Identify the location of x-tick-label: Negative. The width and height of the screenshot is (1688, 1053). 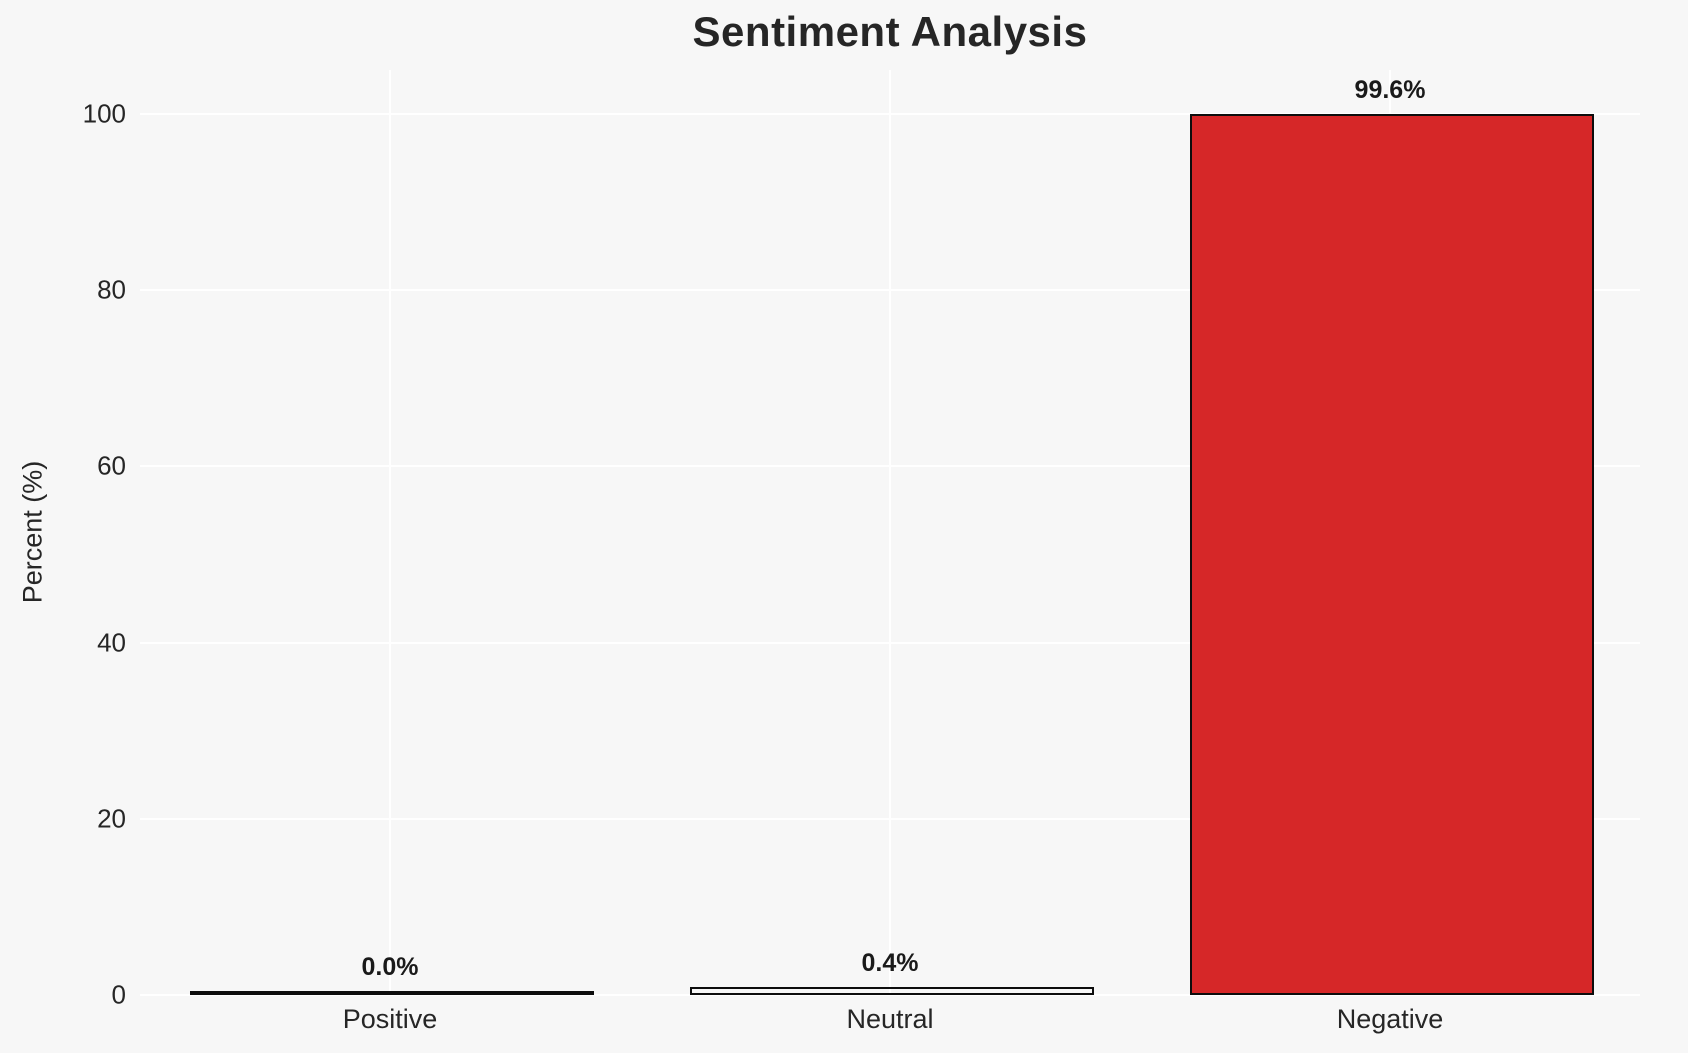
(1390, 1019).